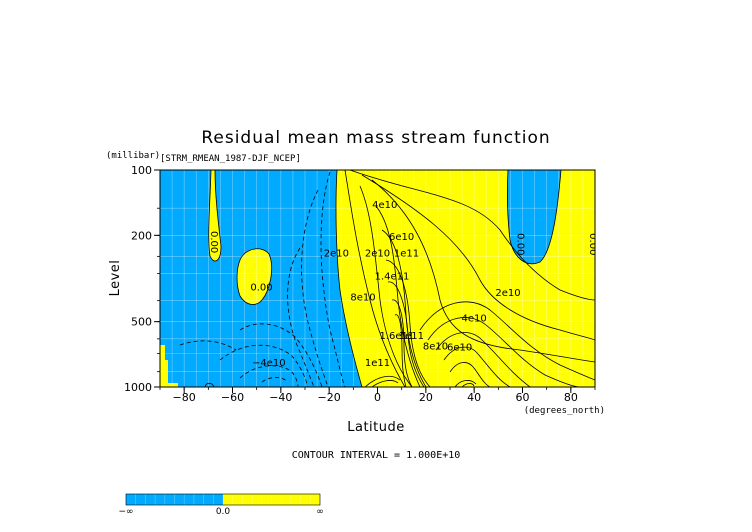 This screenshot has width=752, height=532. I want to click on colorbar-label-zero: 0.0, so click(223, 512).